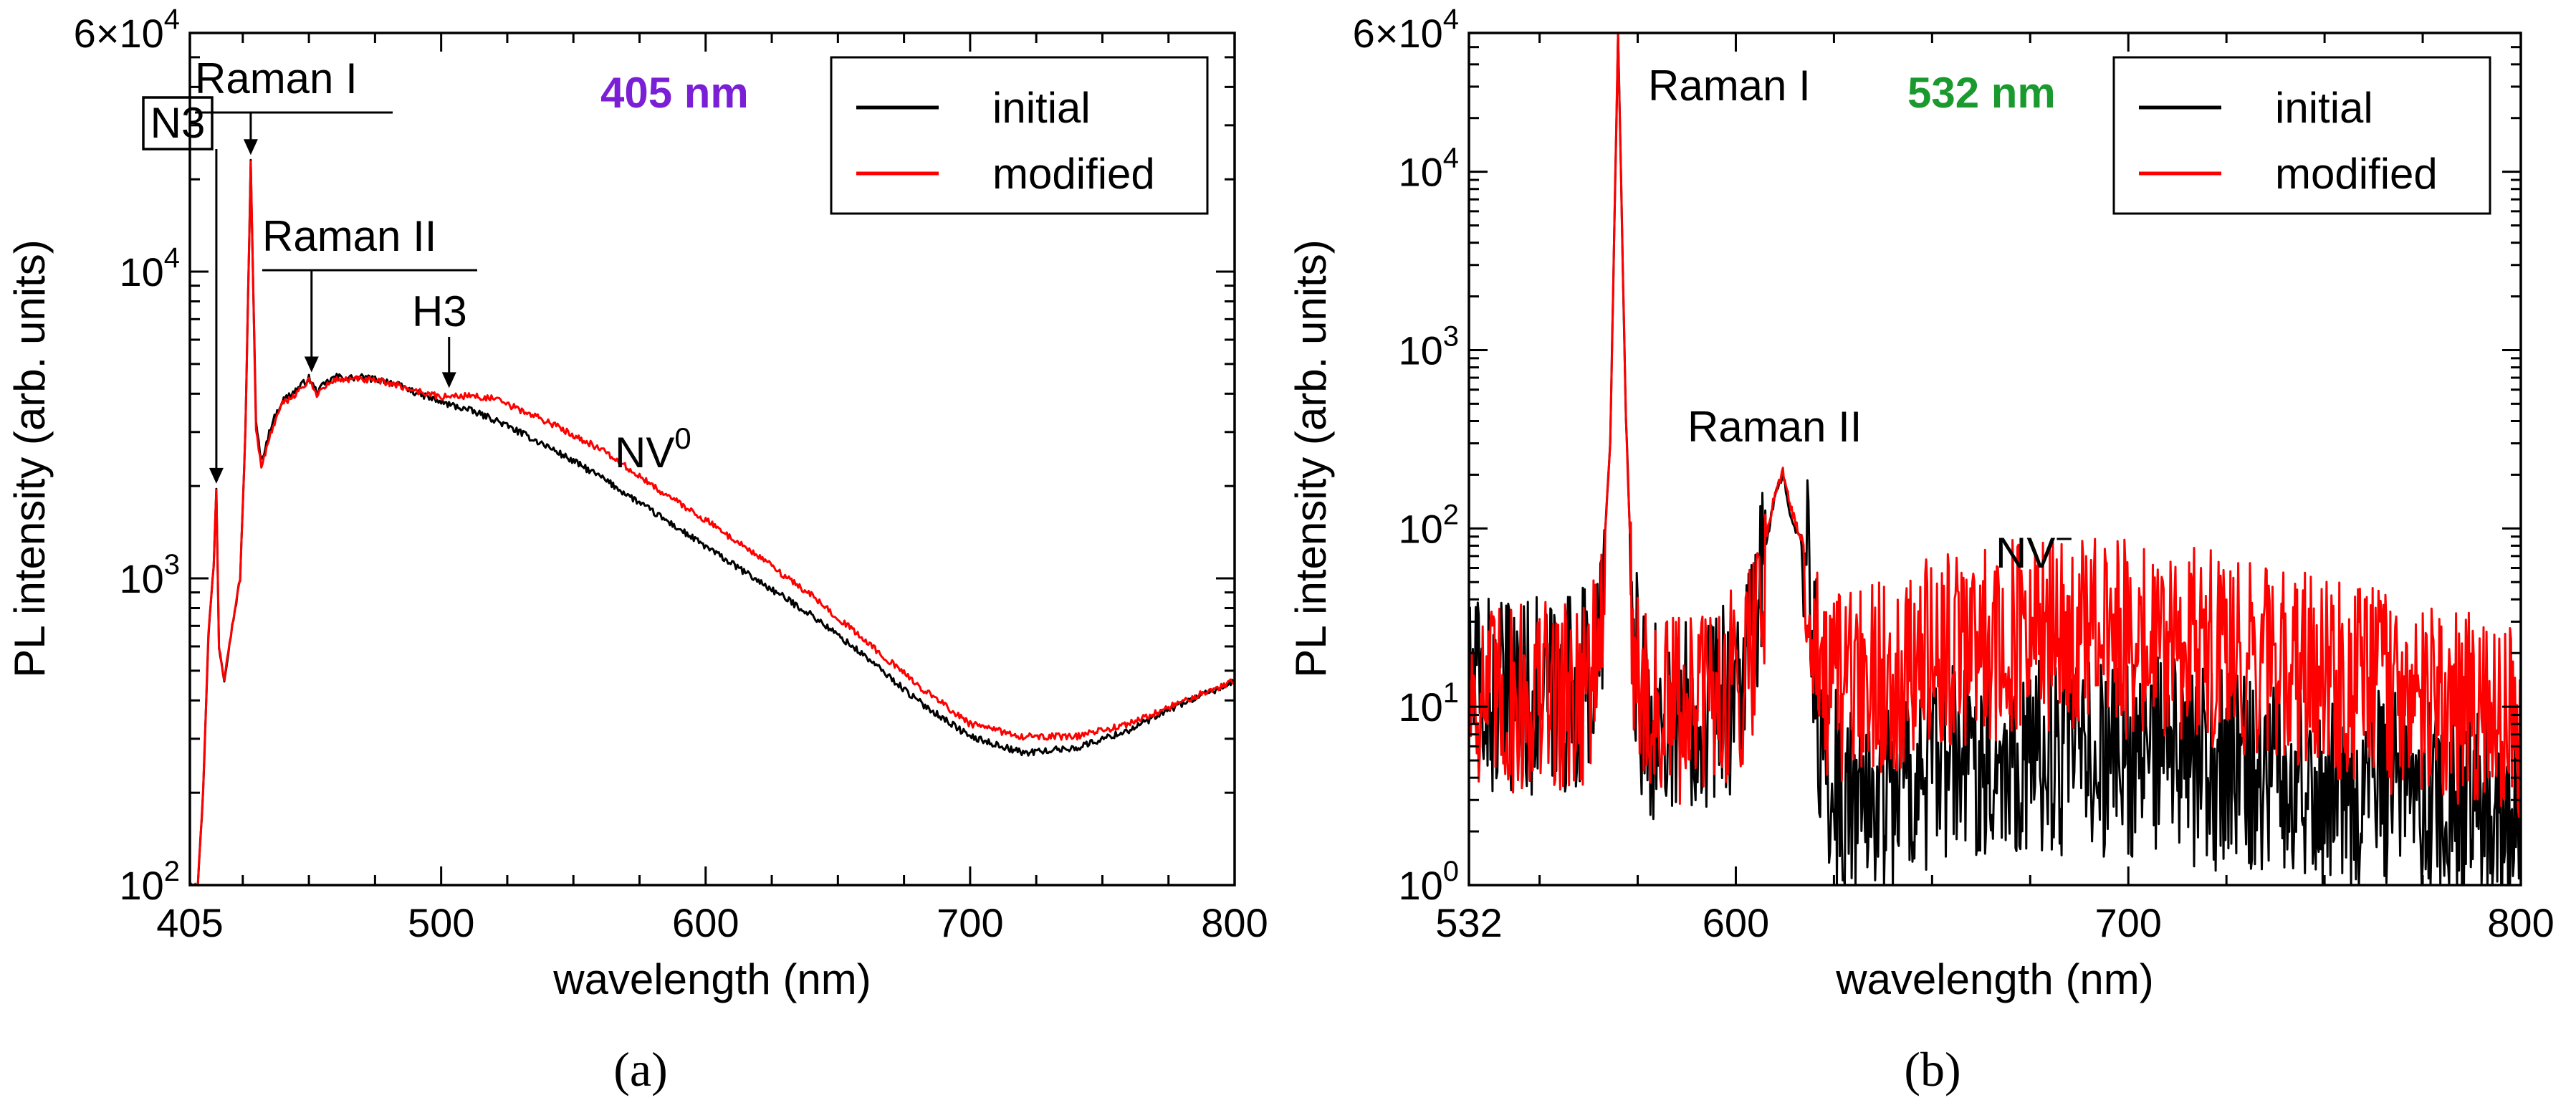 This screenshot has width=2576, height=1113. I want to click on panel-a-ylabel: PL intensity (arb. units), so click(30, 458).